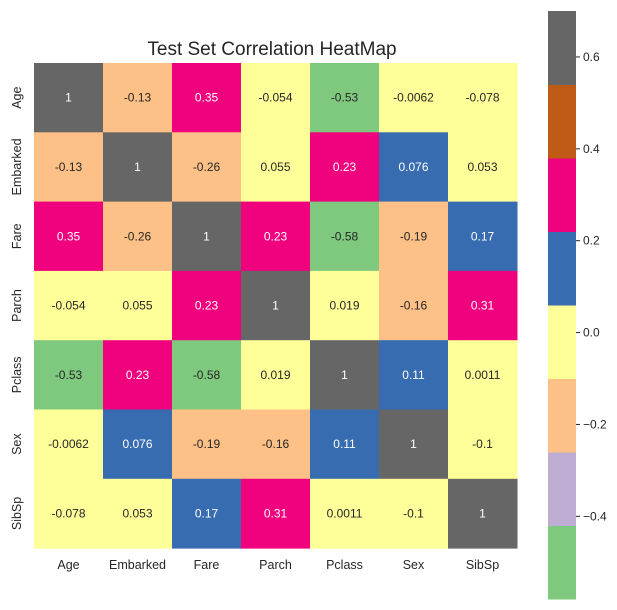 This screenshot has height=610, width=617. What do you see at coordinates (17, 305) in the screenshot?
I see `y-tick-label: Parch` at bounding box center [17, 305].